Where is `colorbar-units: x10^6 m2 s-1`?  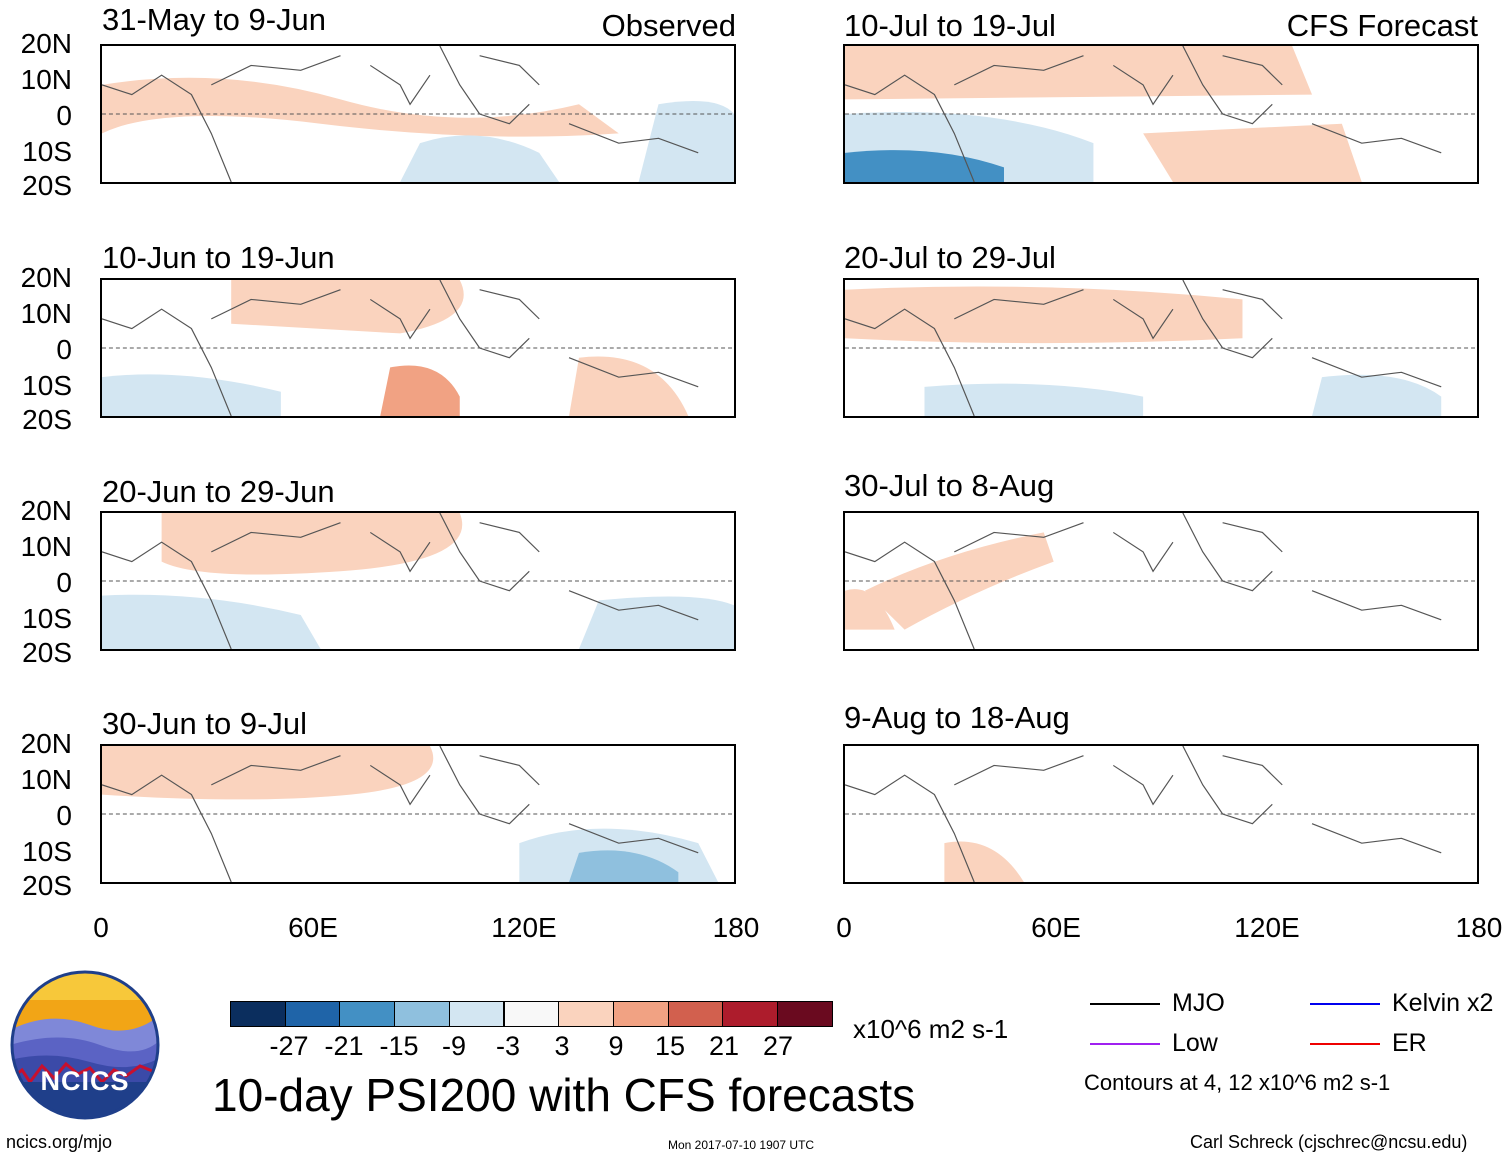
colorbar-units: x10^6 m2 s-1 is located at coordinates (931, 1029).